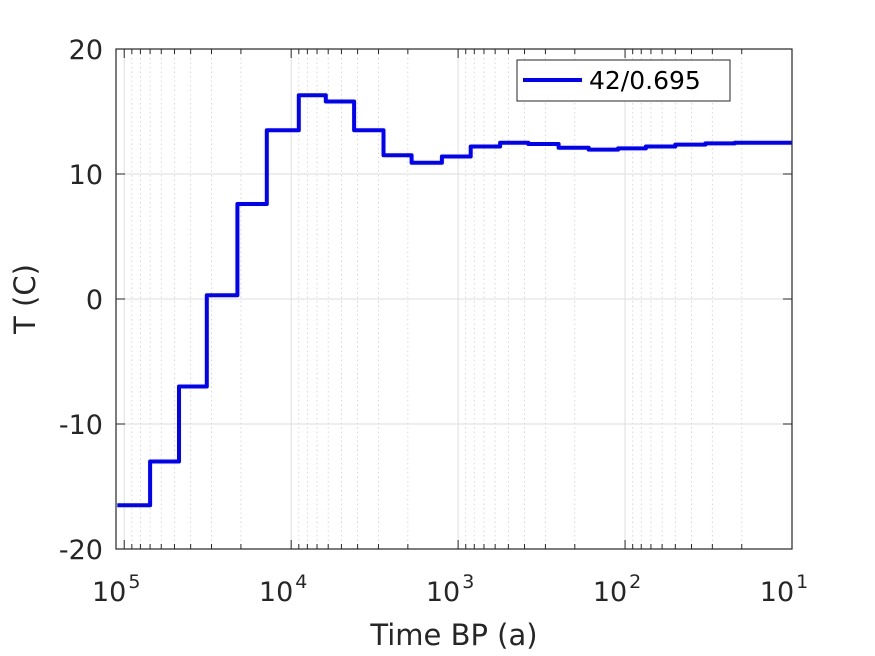 The image size is (875, 656). I want to click on y-tick-label: 20, so click(86, 50).